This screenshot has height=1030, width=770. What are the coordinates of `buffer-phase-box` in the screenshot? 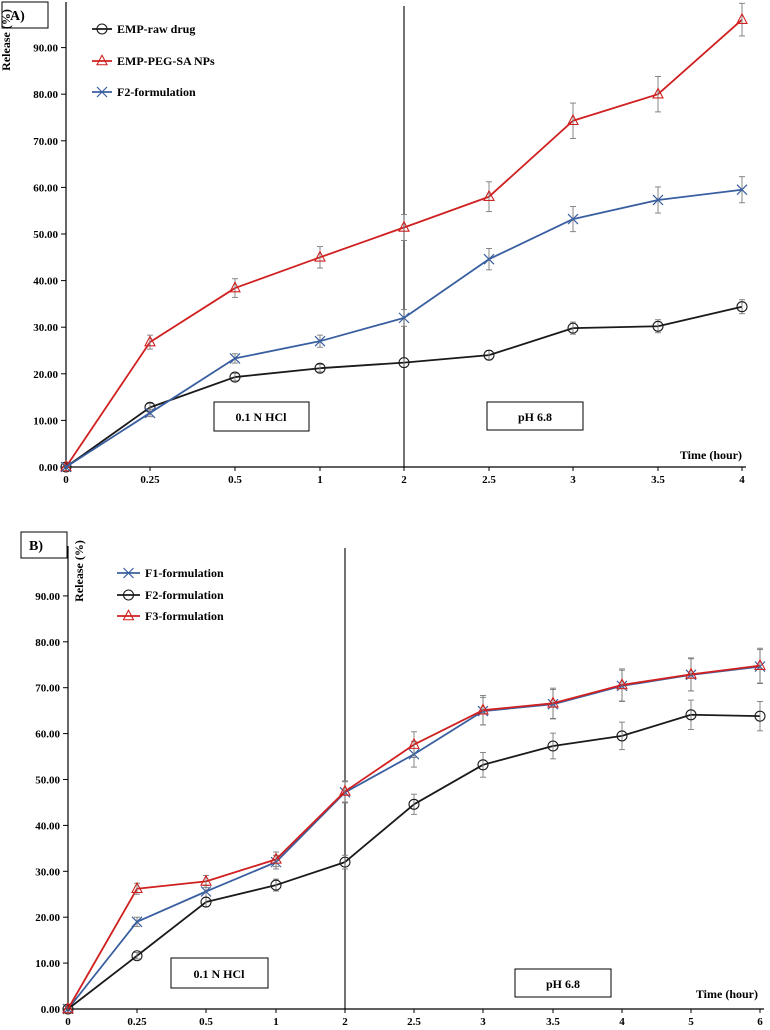 It's located at (535, 416).